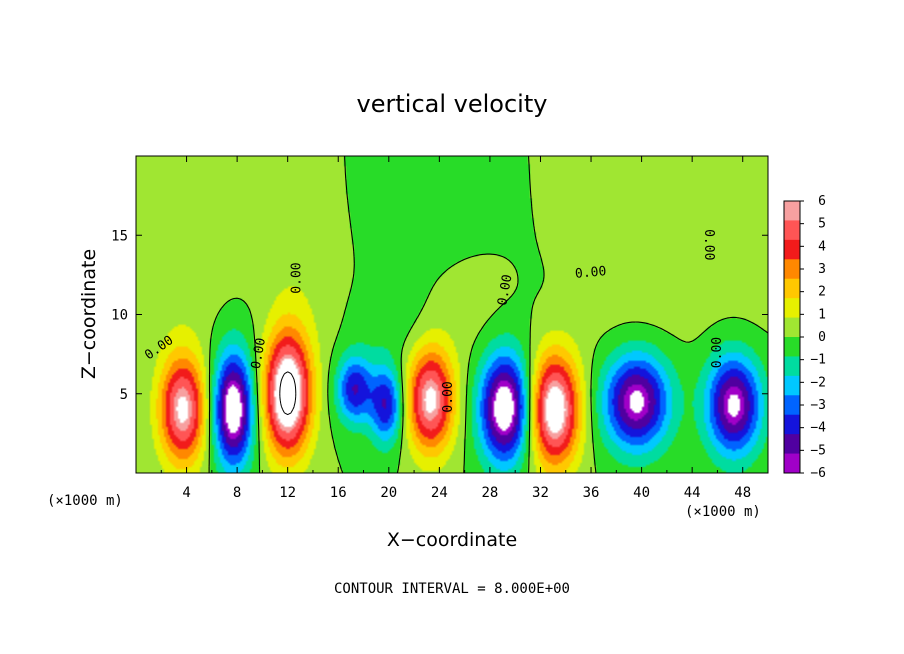  What do you see at coordinates (489, 493) in the screenshot?
I see `x-tick-label: 28` at bounding box center [489, 493].